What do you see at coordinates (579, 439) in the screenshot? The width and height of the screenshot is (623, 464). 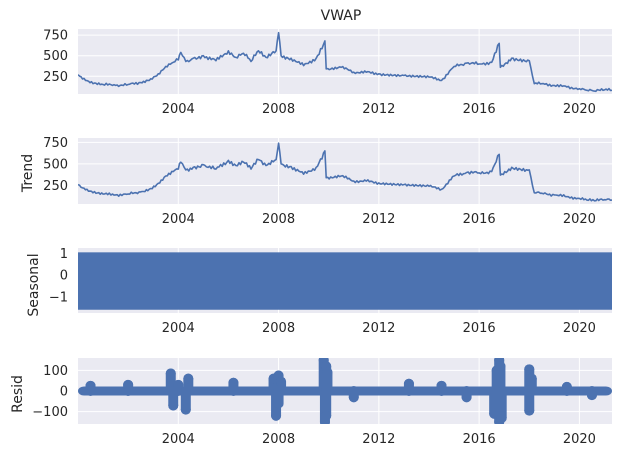 I see `resid-x-tick-label: 2020` at bounding box center [579, 439].